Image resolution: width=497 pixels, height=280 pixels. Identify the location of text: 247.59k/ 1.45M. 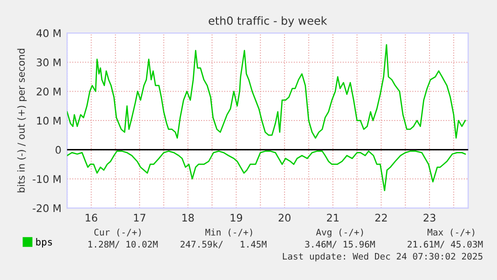
(223, 244).